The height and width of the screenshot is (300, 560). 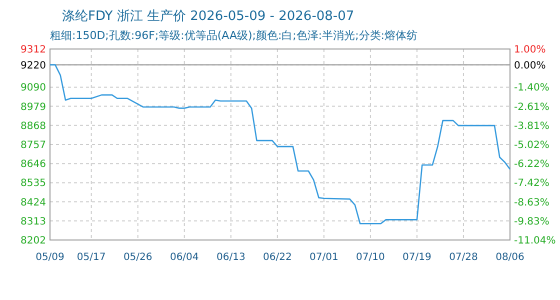 What do you see at coordinates (33, 88) in the screenshot?
I see `y-tick-label: 9090` at bounding box center [33, 88].